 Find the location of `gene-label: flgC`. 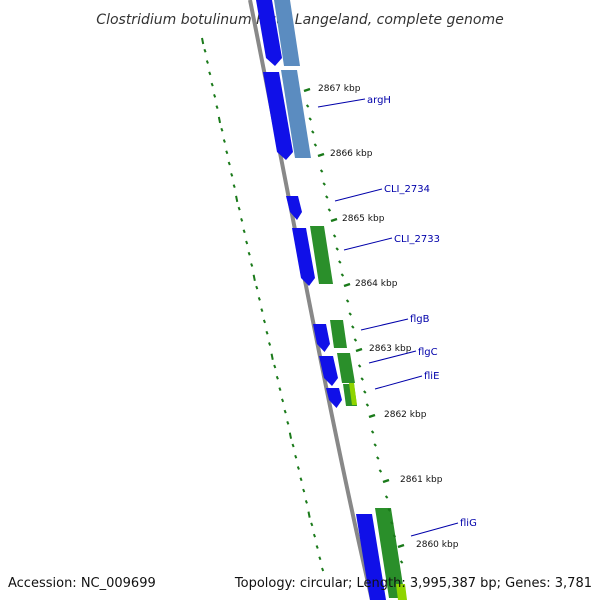

gene-label: flgC is located at coordinates (428, 352).